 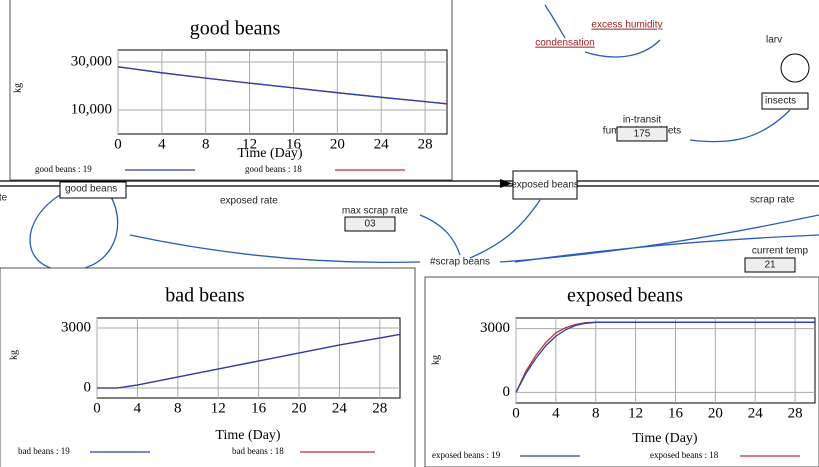 I want to click on diagram-label: scrap rate, so click(x=772, y=200).